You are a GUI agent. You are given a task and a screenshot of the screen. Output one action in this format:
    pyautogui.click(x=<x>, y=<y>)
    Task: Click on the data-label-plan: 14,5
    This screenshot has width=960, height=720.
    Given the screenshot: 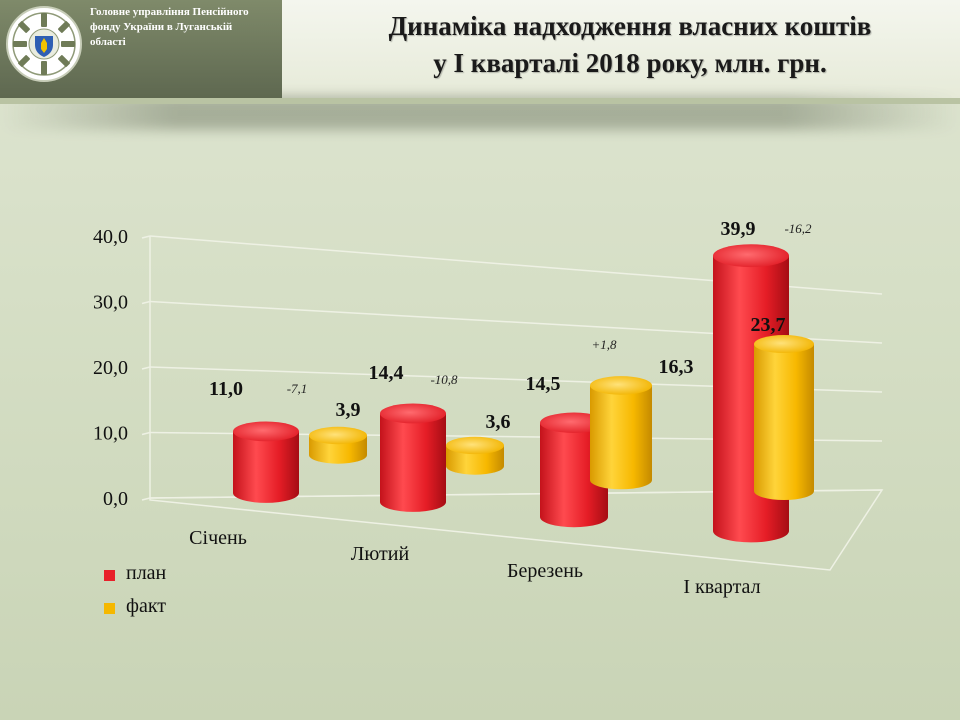 What is the action you would take?
    pyautogui.click(x=543, y=384)
    